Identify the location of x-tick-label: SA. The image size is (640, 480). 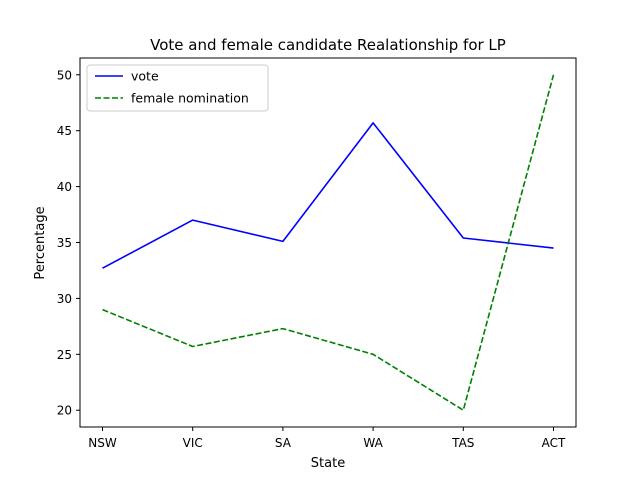
(283, 443).